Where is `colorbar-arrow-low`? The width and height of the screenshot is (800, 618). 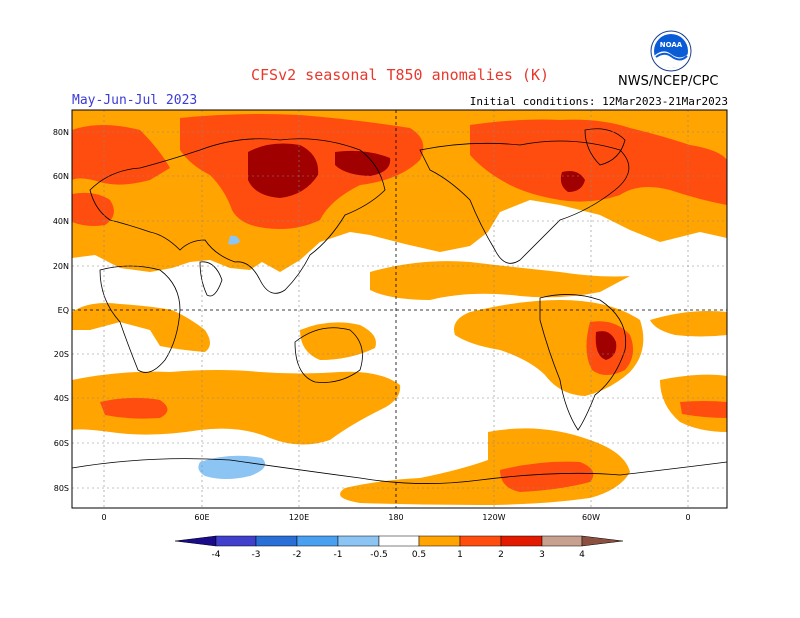 colorbar-arrow-low is located at coordinates (195, 541).